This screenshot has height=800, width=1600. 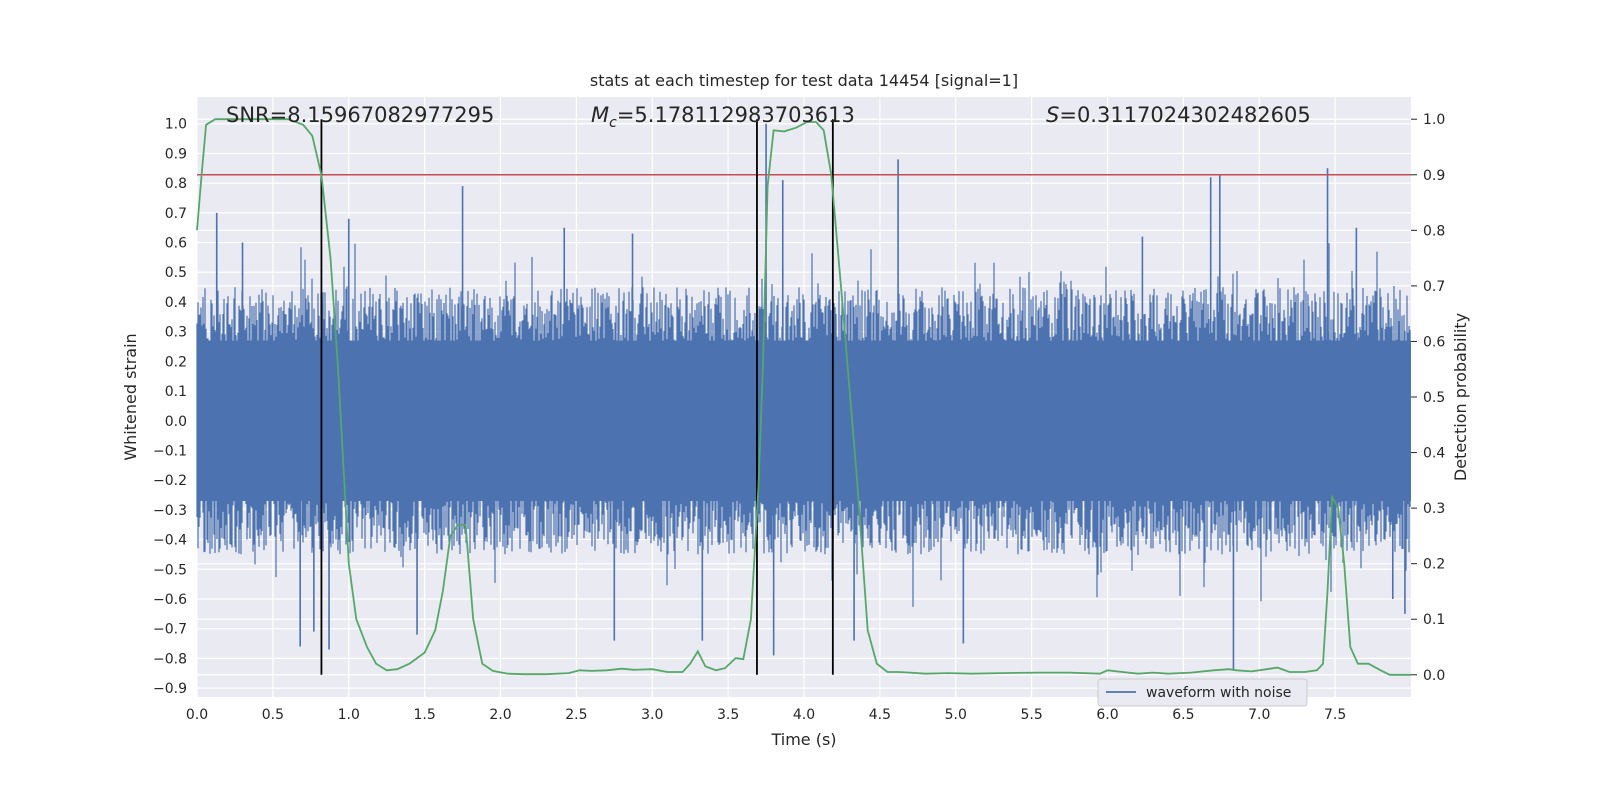 What do you see at coordinates (1218, 693) in the screenshot?
I see `legend-label-waveform: waveform with noise` at bounding box center [1218, 693].